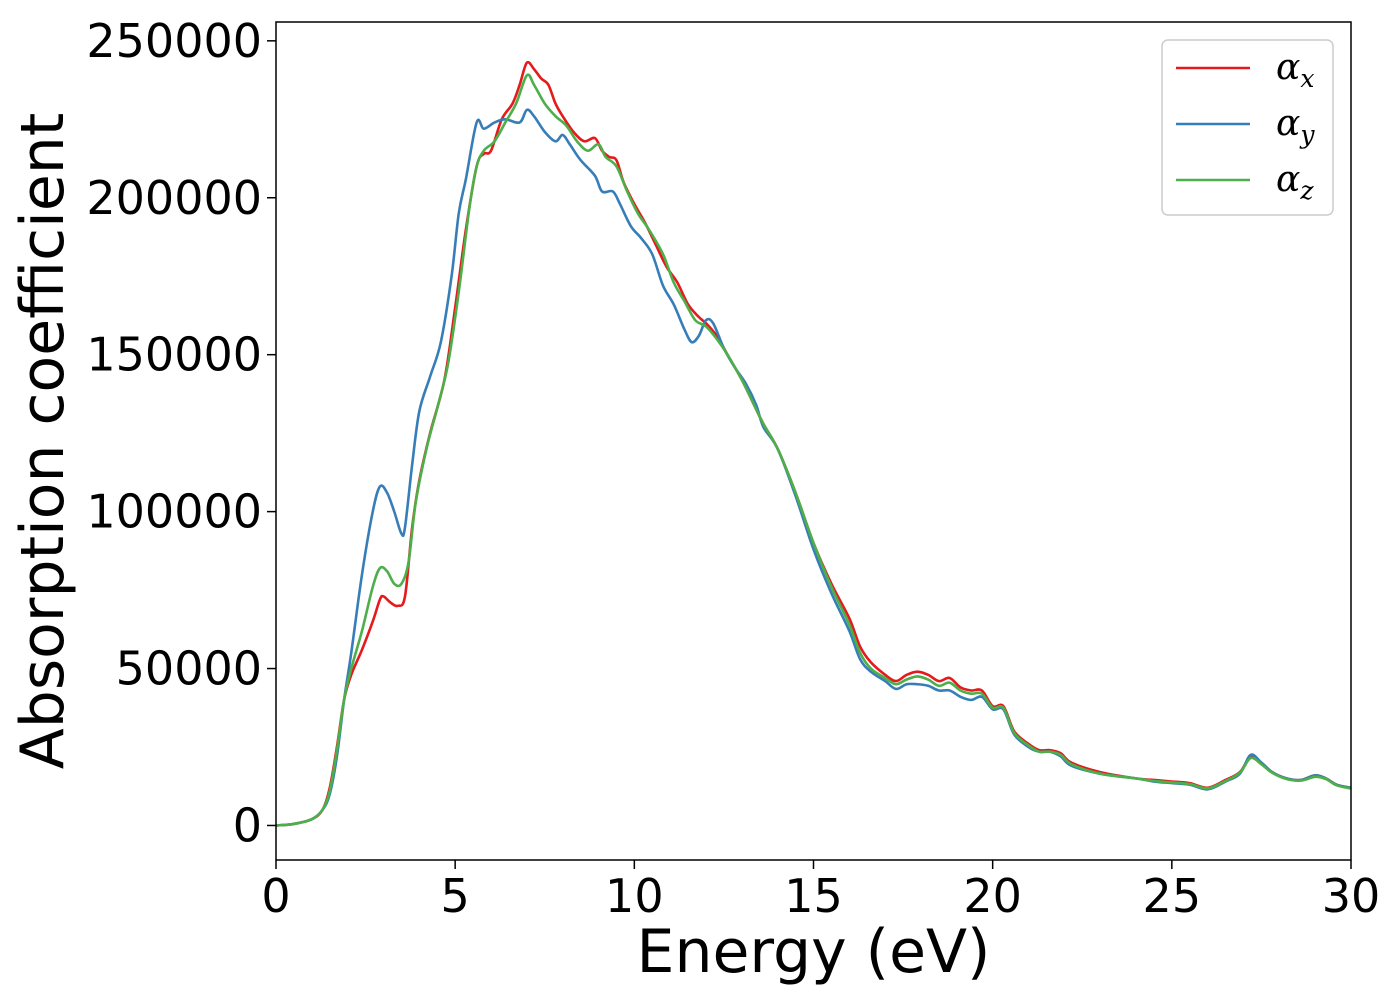 The width and height of the screenshot is (1400, 1000). I want to click on y-tick-label: 250000, so click(174, 41).